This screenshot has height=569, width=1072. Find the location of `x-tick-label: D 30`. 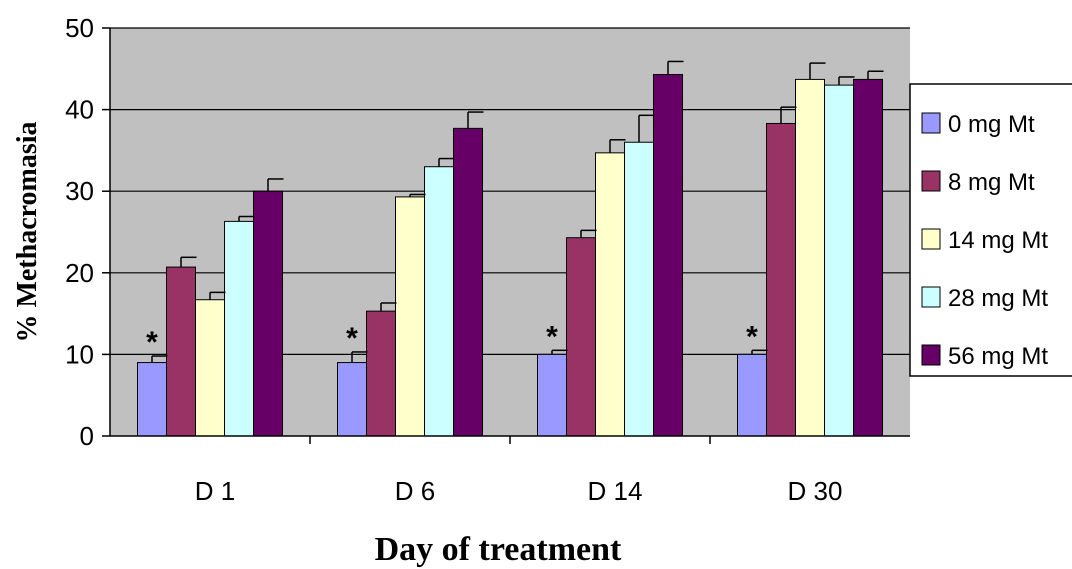

x-tick-label: D 30 is located at coordinates (815, 491).